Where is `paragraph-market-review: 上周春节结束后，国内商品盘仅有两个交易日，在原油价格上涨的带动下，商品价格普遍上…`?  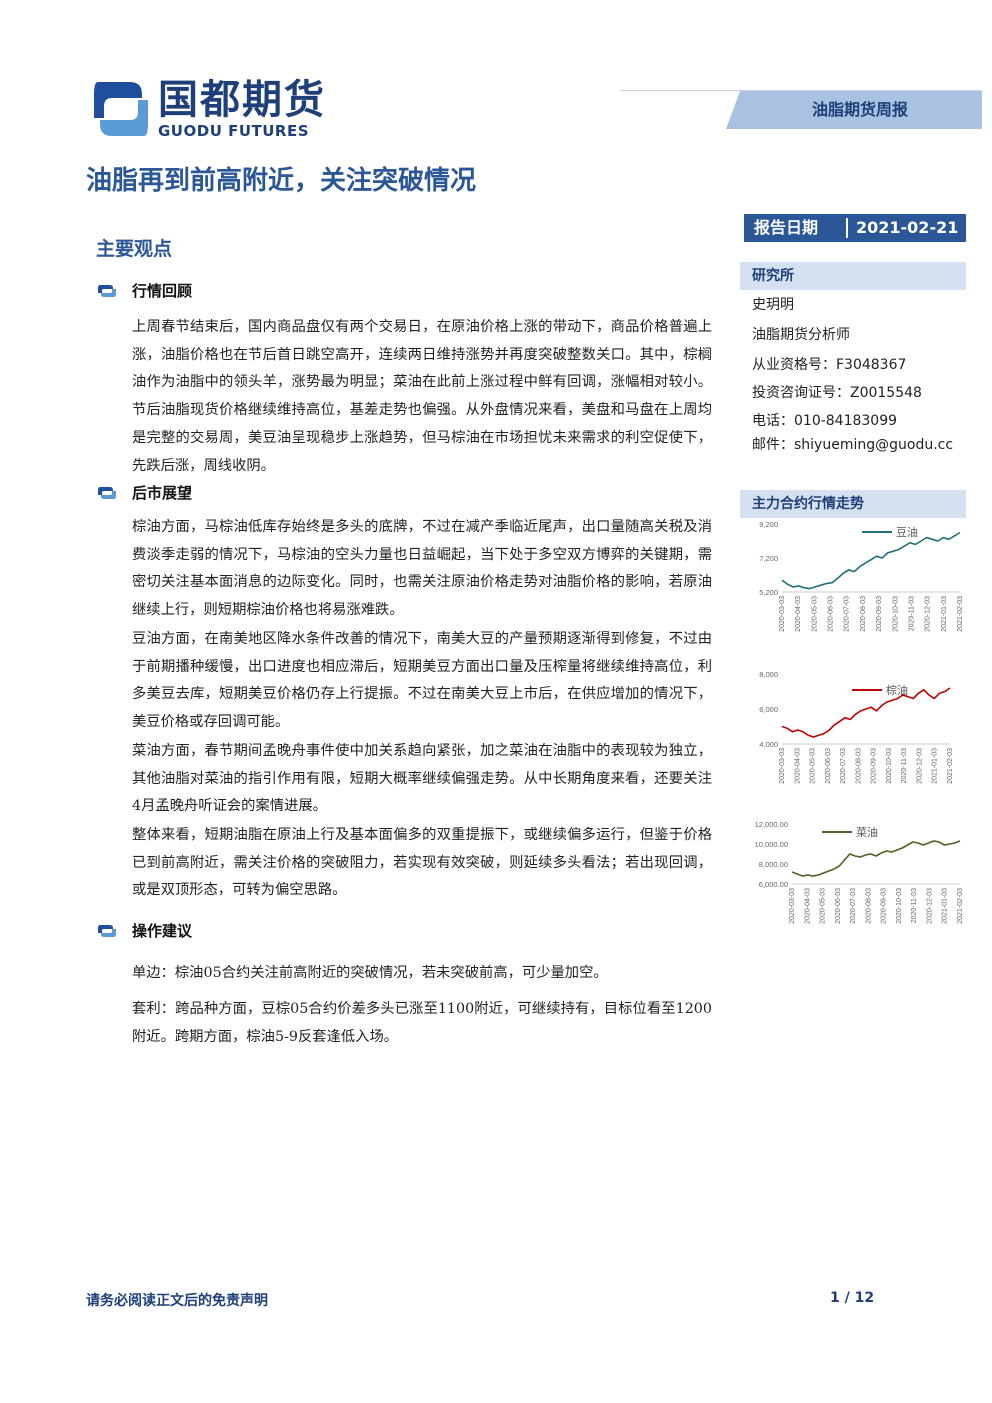 paragraph-market-review: 上周春节结束后，国内商品盘仅有两个交易日，在原油价格上涨的带动下，商品价格普遍上… is located at coordinates (422, 396).